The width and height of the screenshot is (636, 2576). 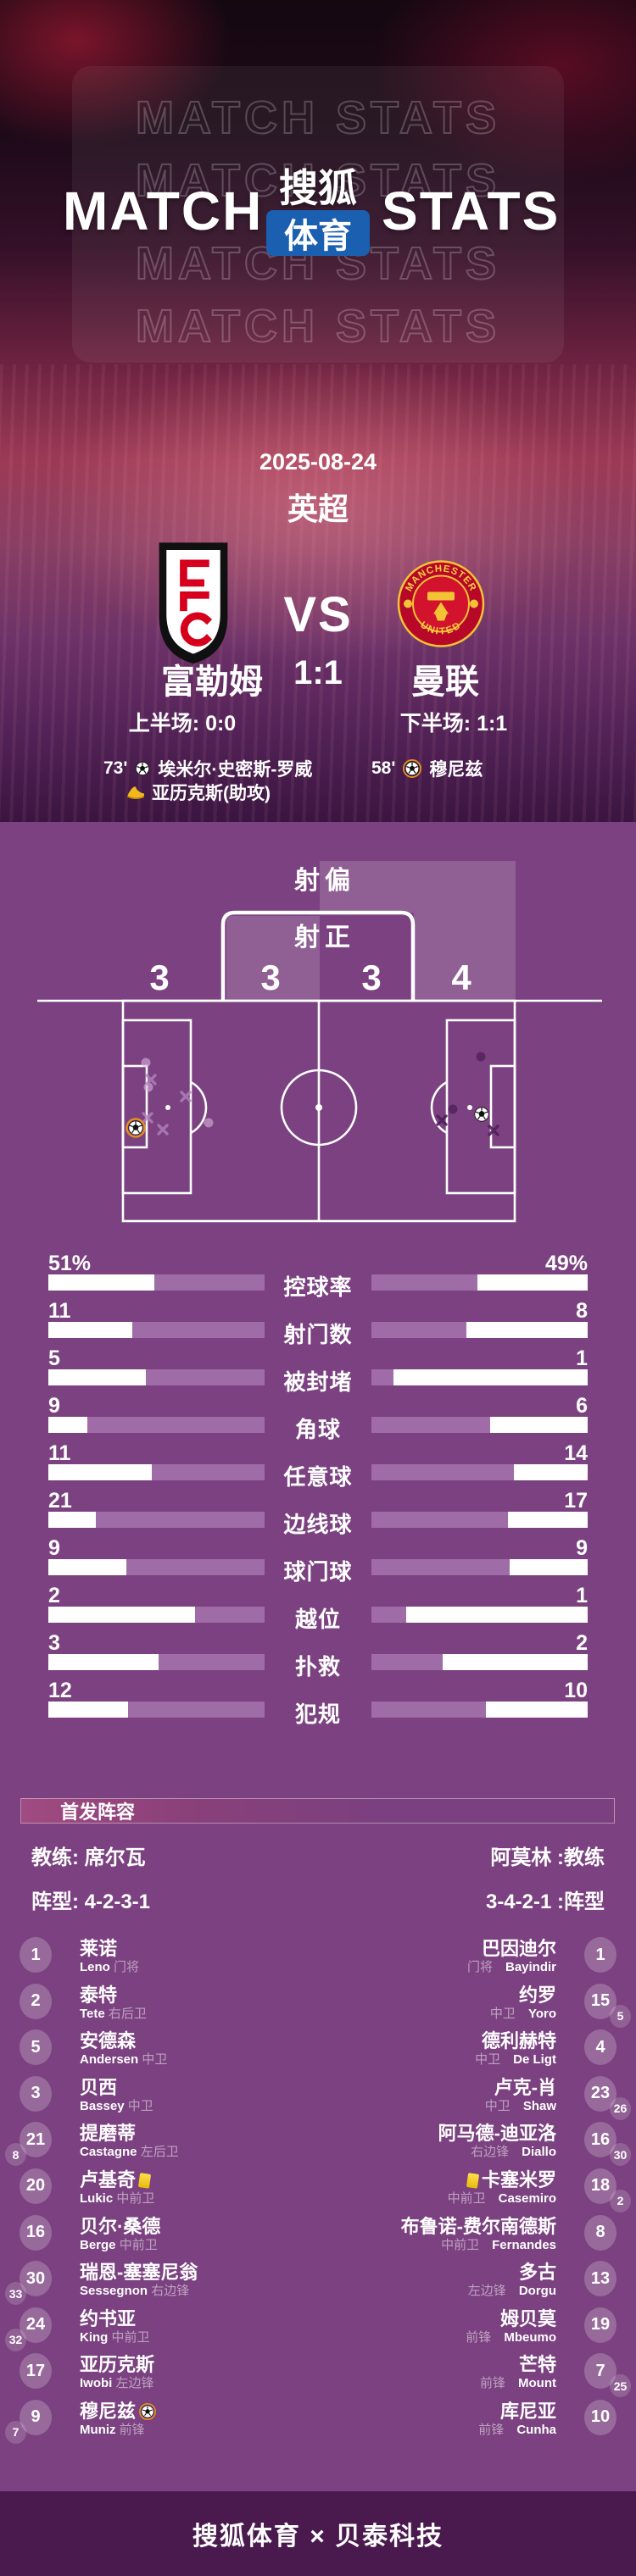 What do you see at coordinates (159, 2152) in the screenshot?
I see `player-position: 左后卫` at bounding box center [159, 2152].